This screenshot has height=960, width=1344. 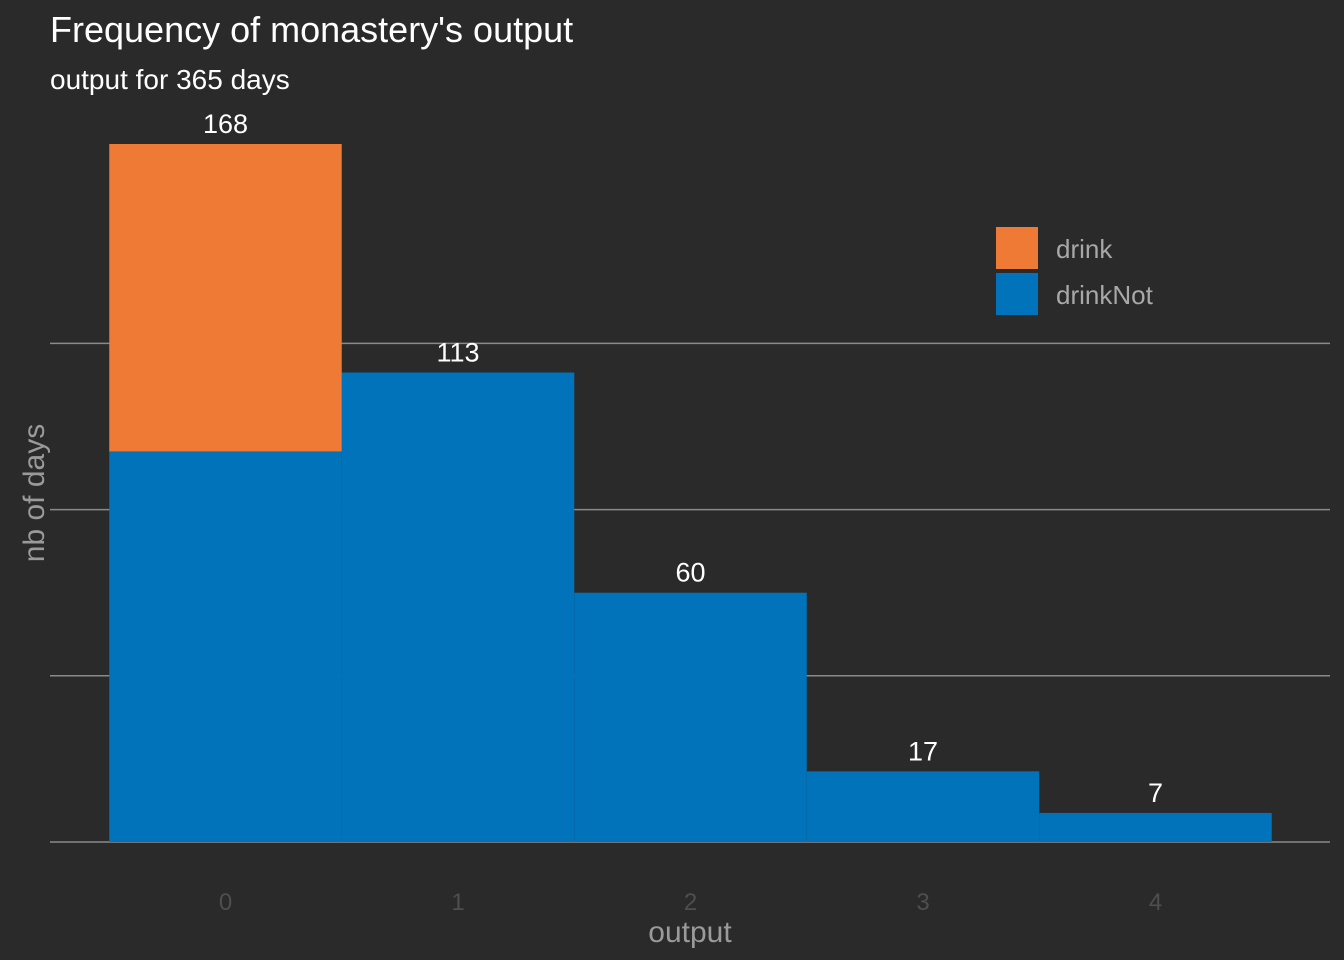 What do you see at coordinates (225, 902) in the screenshot?
I see `x-tick-label-0: 0` at bounding box center [225, 902].